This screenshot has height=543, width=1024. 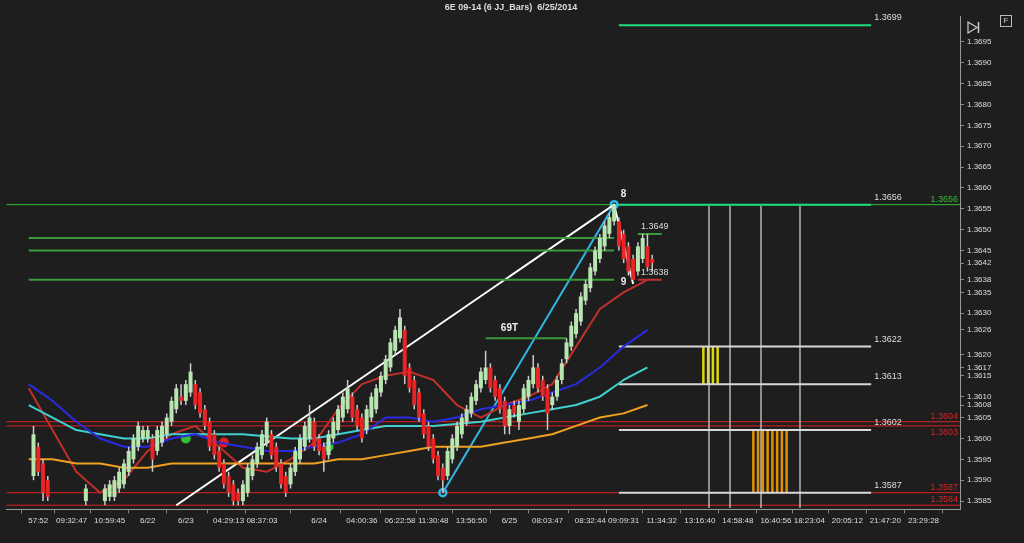 I want to click on x-tick-label: 13:16:40, so click(x=700, y=521).